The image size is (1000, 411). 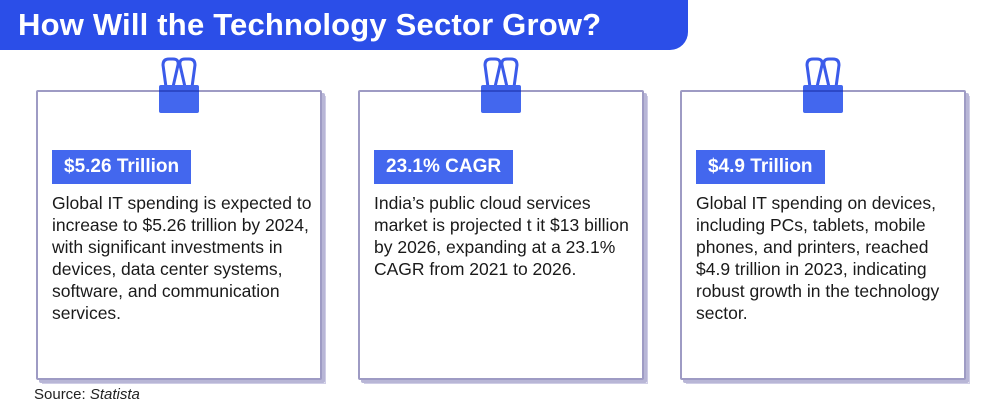 What do you see at coordinates (760, 167) in the screenshot?
I see `stat-badge: $4.9 Trillion` at bounding box center [760, 167].